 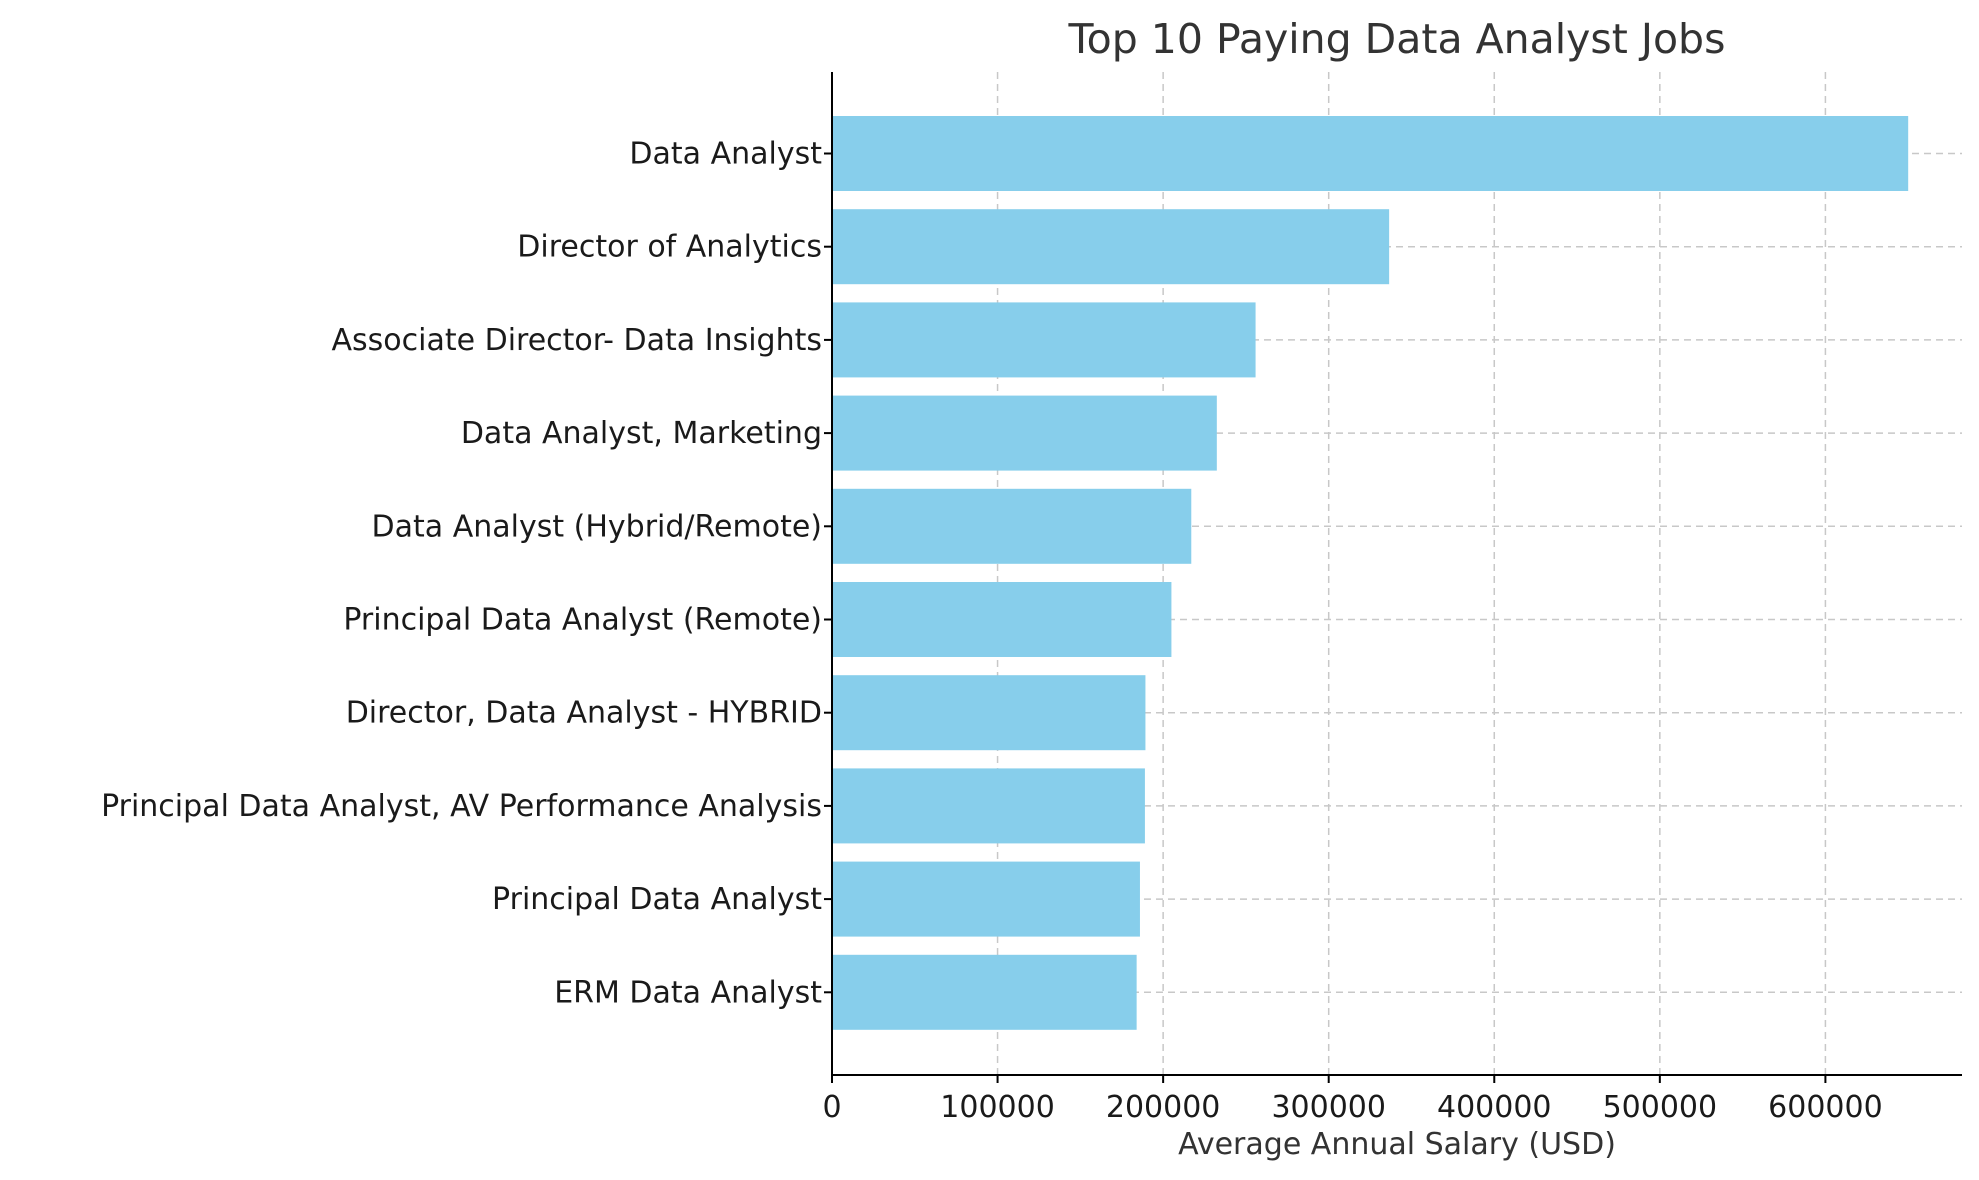 What do you see at coordinates (576, 340) in the screenshot?
I see `category-label: Associate Director- Data Insights` at bounding box center [576, 340].